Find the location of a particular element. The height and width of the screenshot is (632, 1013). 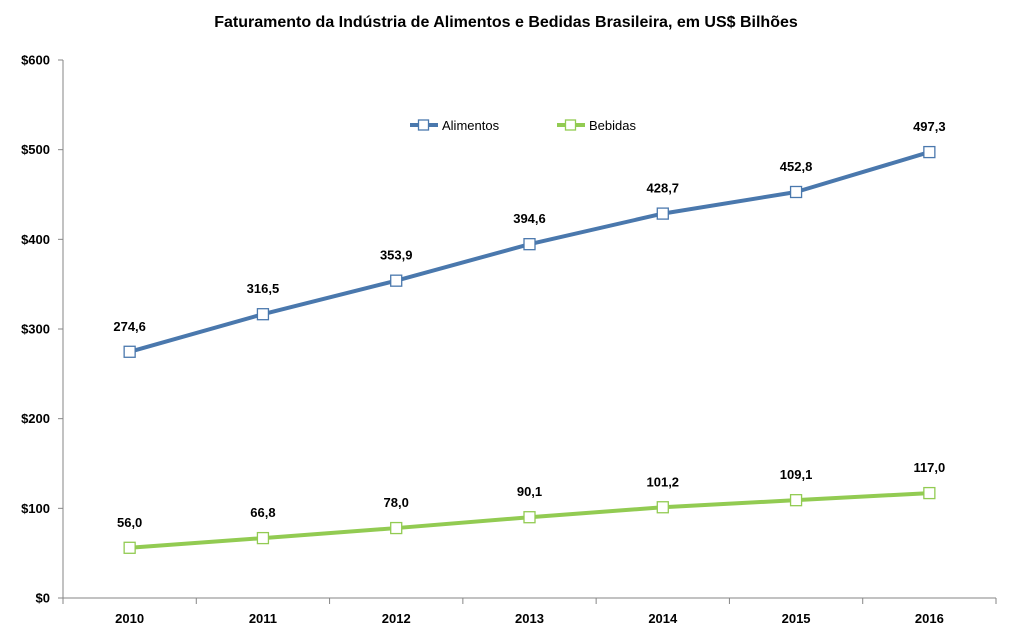

x-tick-label: 2014 is located at coordinates (663, 618).